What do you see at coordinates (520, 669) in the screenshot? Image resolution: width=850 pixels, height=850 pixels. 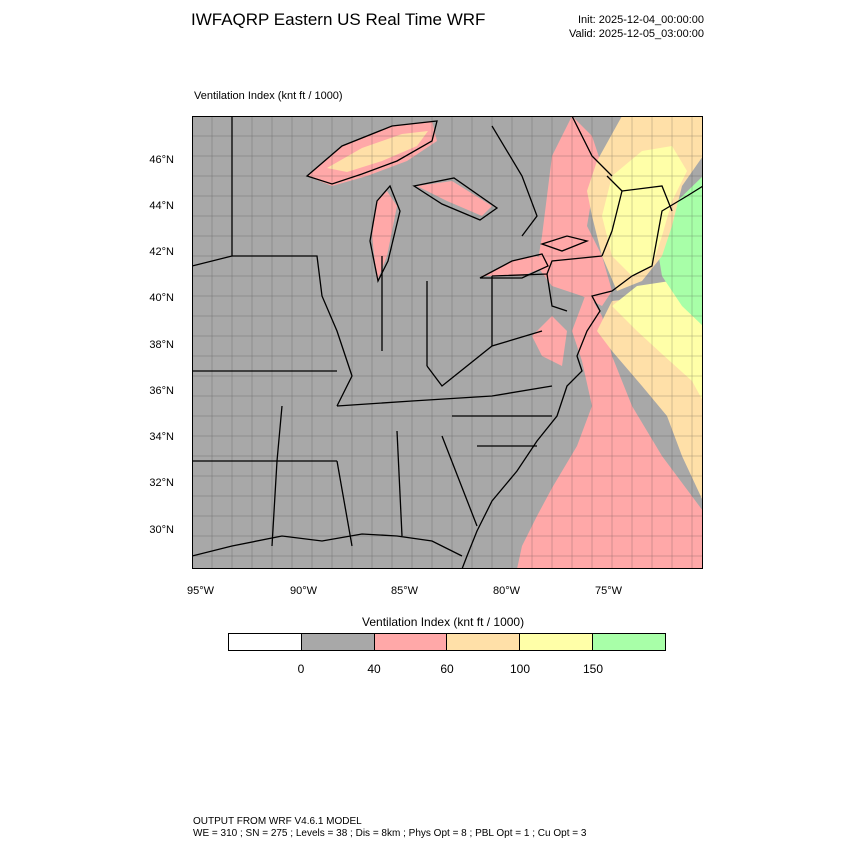 I see `colorbar-label-100: 100` at bounding box center [520, 669].